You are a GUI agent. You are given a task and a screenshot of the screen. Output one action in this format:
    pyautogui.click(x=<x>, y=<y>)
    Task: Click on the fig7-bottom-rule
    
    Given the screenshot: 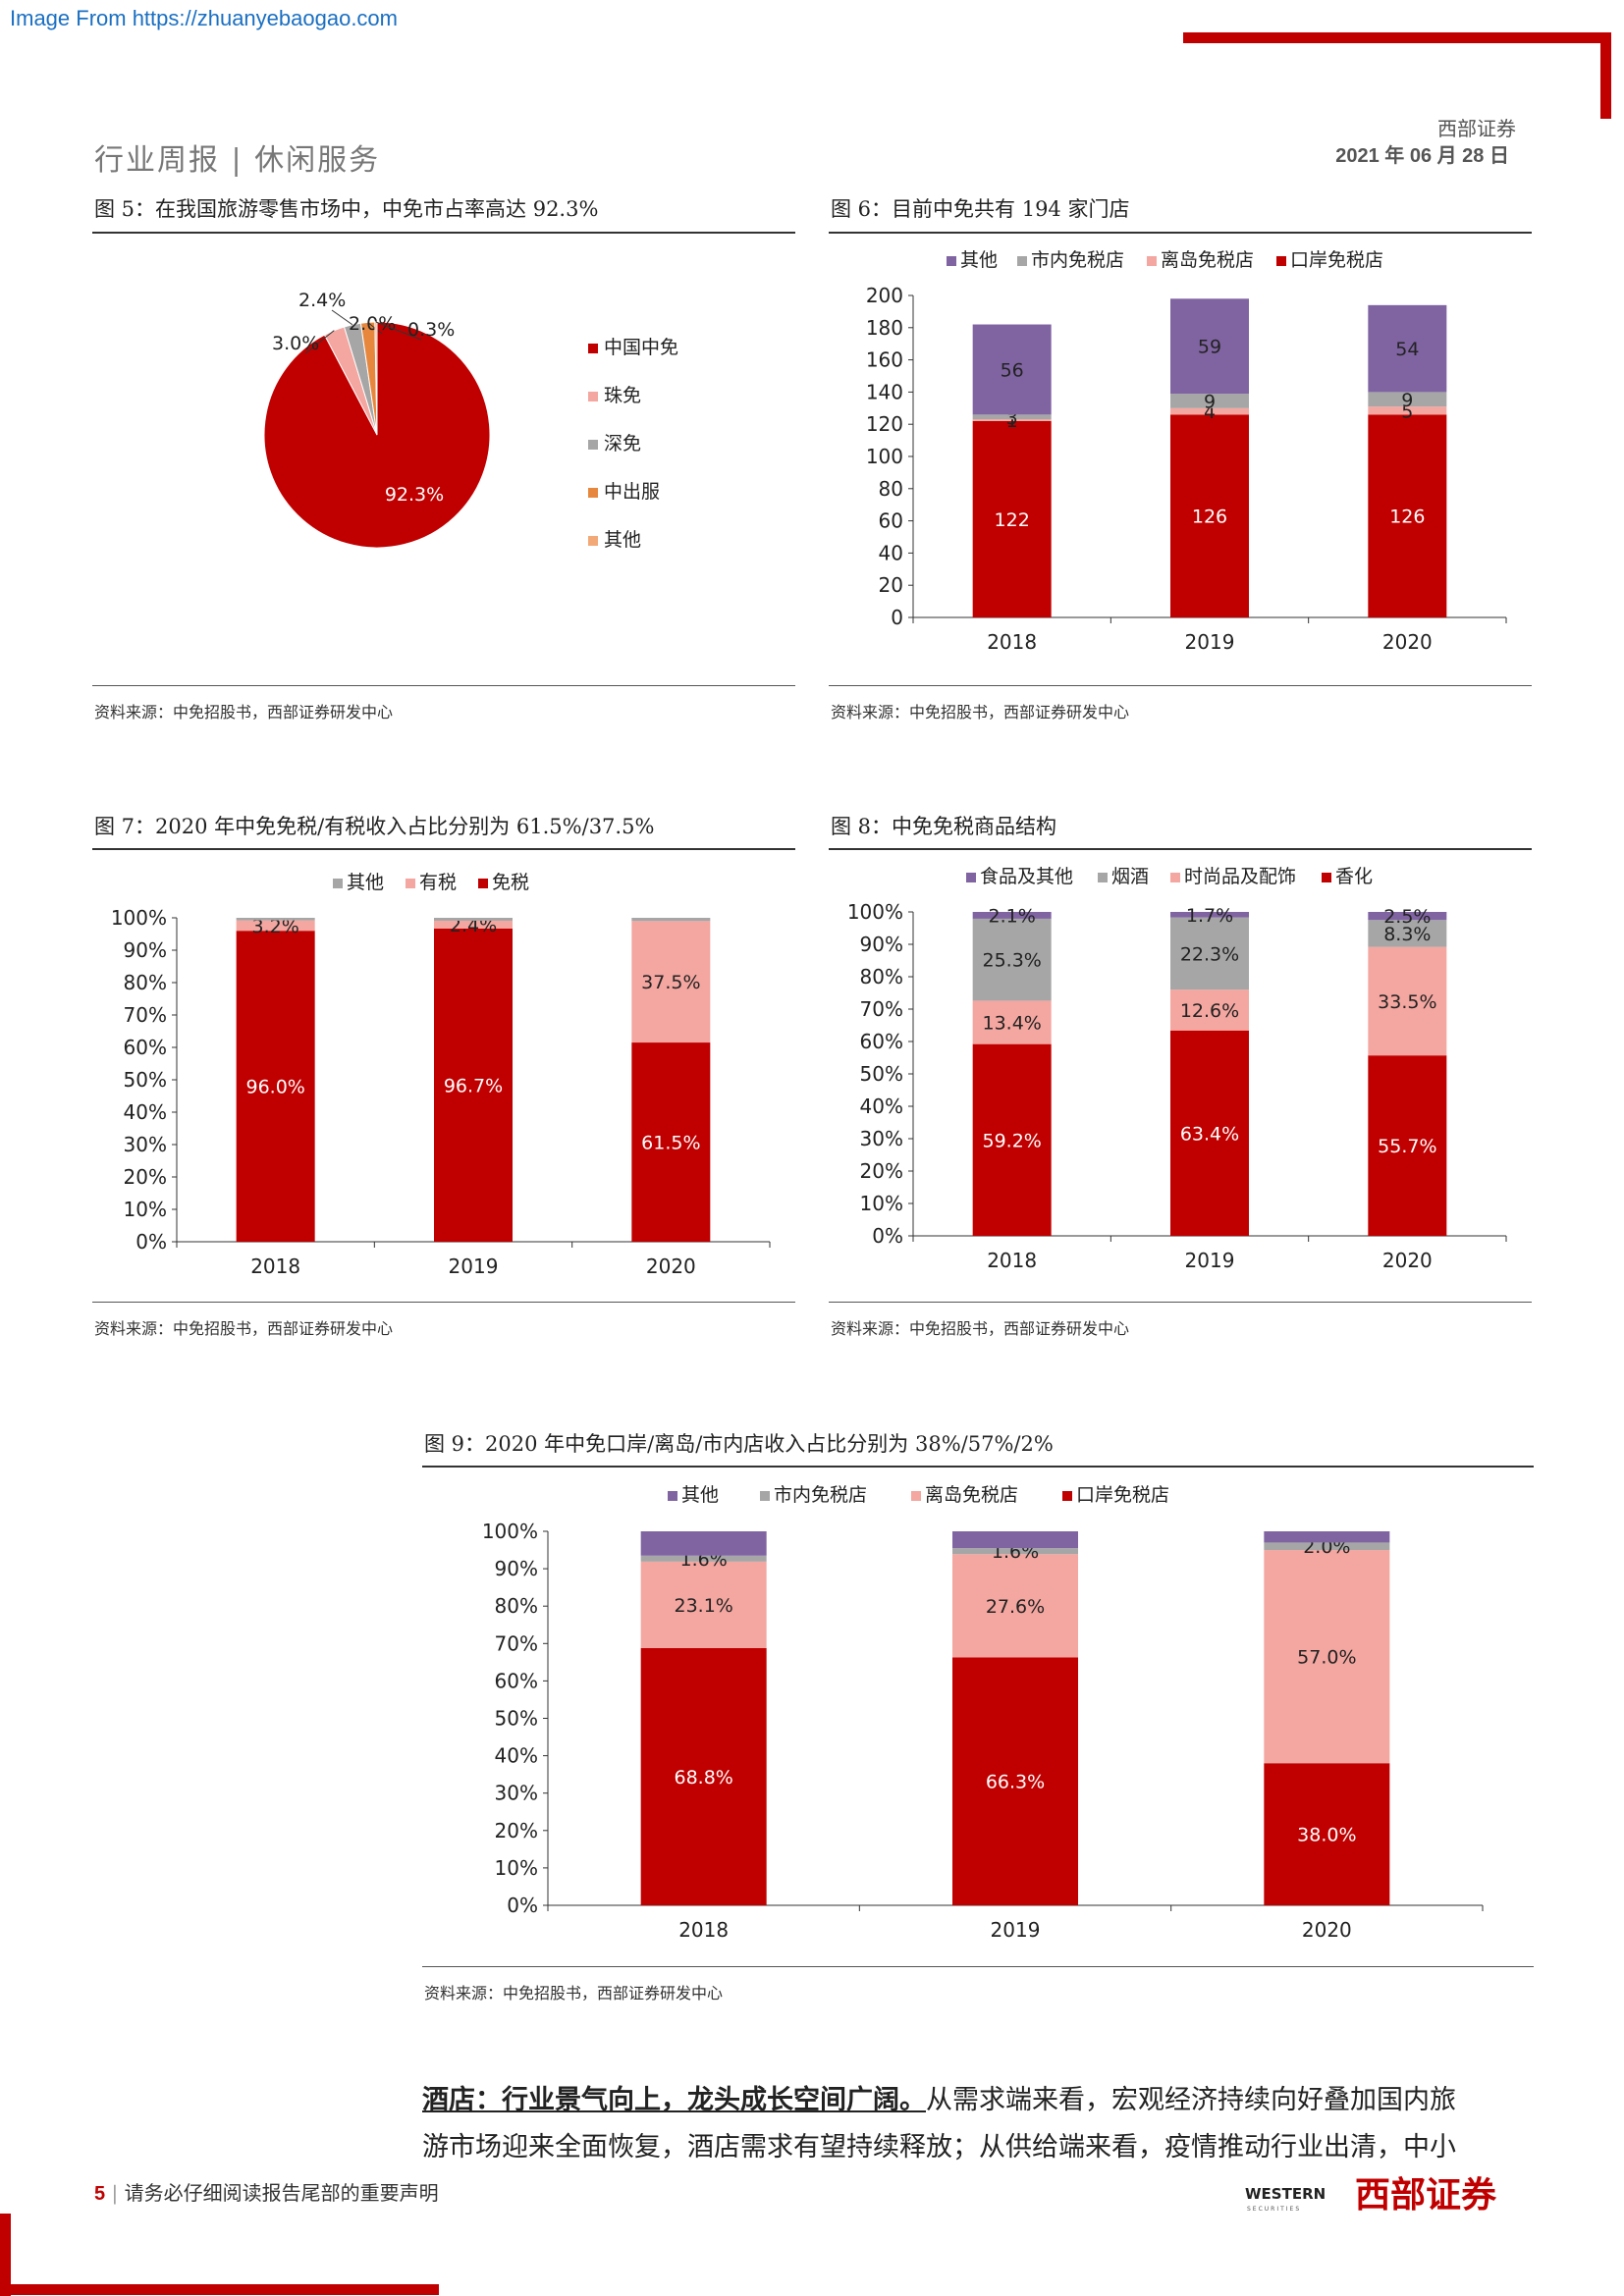 What is the action you would take?
    pyautogui.click(x=443, y=1303)
    